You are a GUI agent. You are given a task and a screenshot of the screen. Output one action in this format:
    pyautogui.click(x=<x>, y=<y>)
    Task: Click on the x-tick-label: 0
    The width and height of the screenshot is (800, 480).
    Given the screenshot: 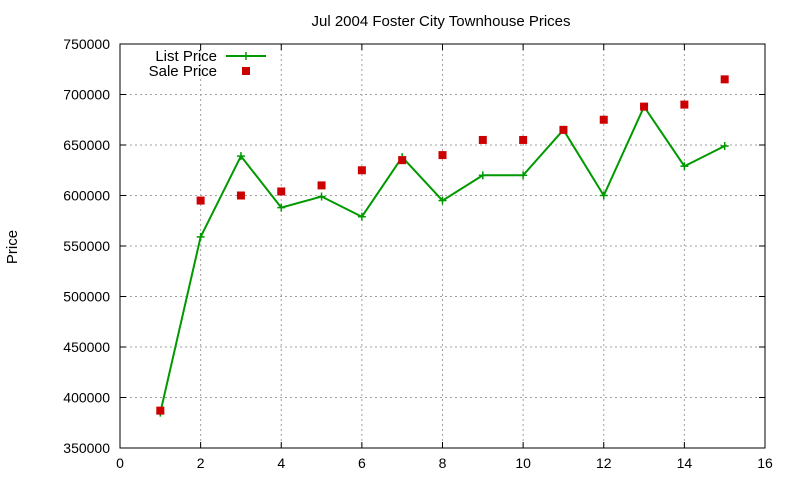 What is the action you would take?
    pyautogui.click(x=120, y=463)
    